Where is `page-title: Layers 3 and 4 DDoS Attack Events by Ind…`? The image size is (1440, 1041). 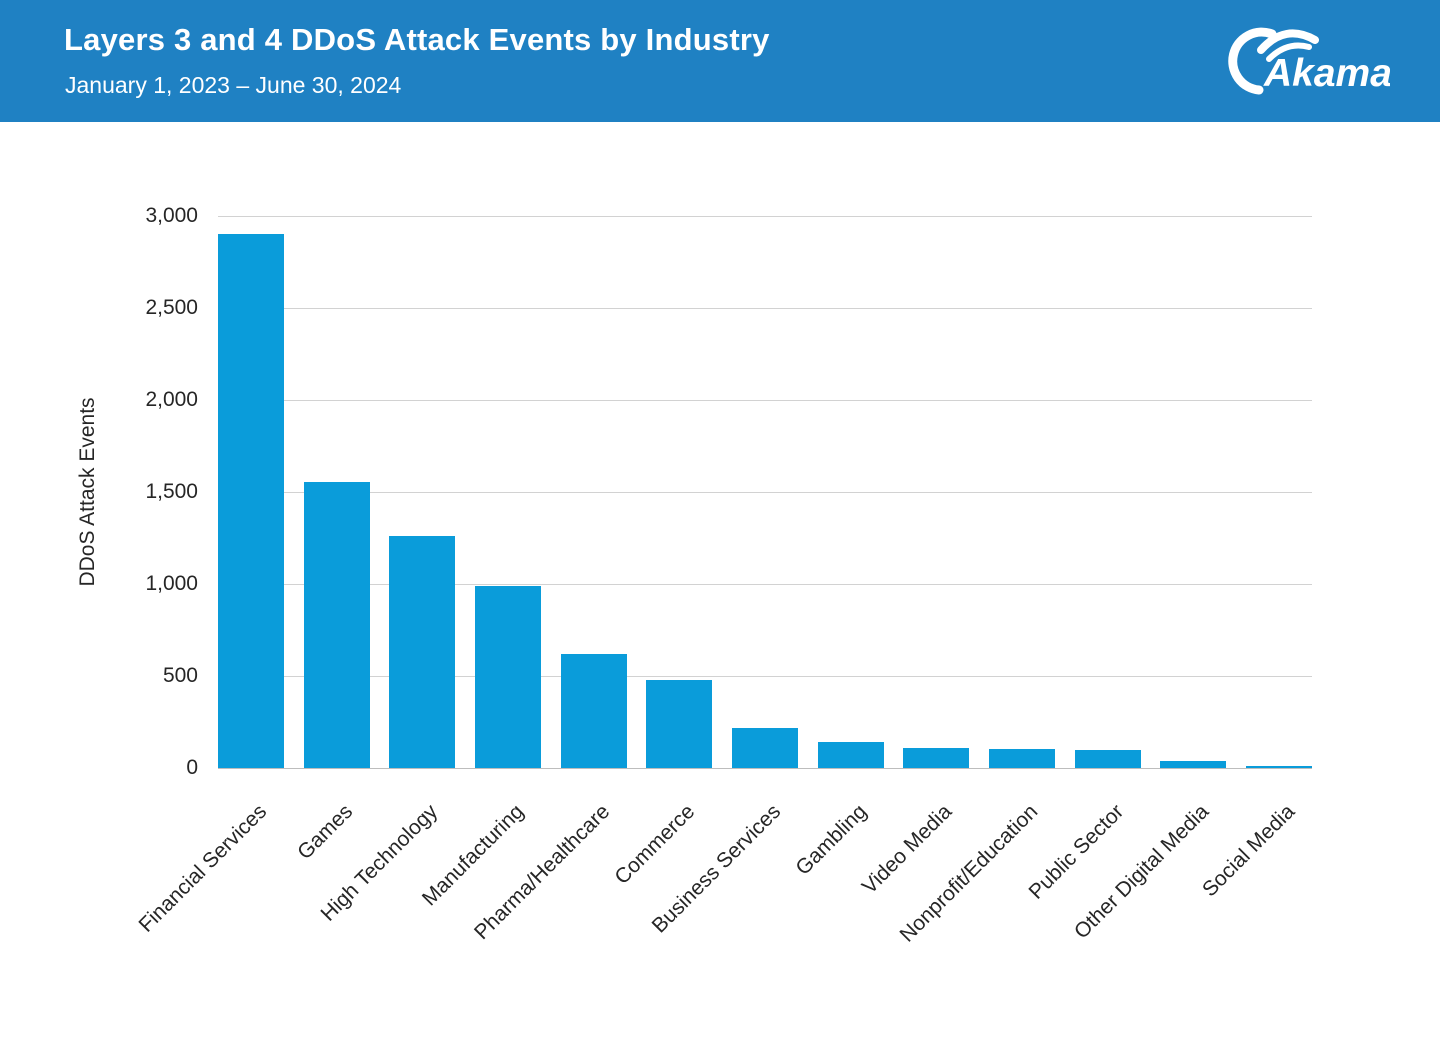 page-title: Layers 3 and 4 DDoS Attack Events by Ind… is located at coordinates (417, 39).